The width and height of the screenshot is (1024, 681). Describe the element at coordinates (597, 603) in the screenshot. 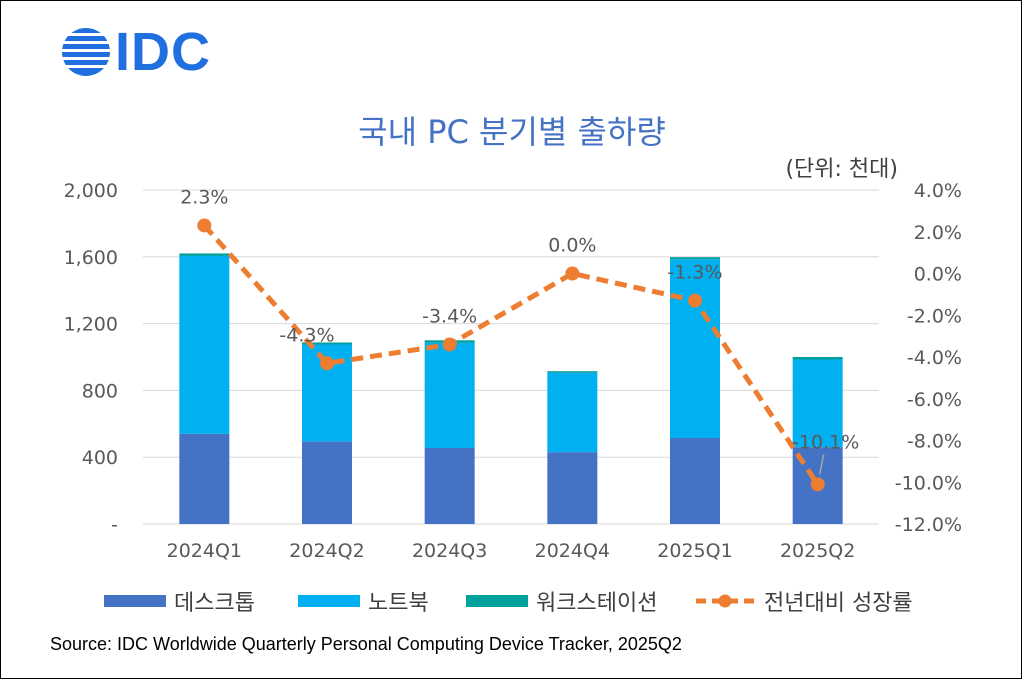

I see `legend-label-workstation: 워크스테이션` at that location.